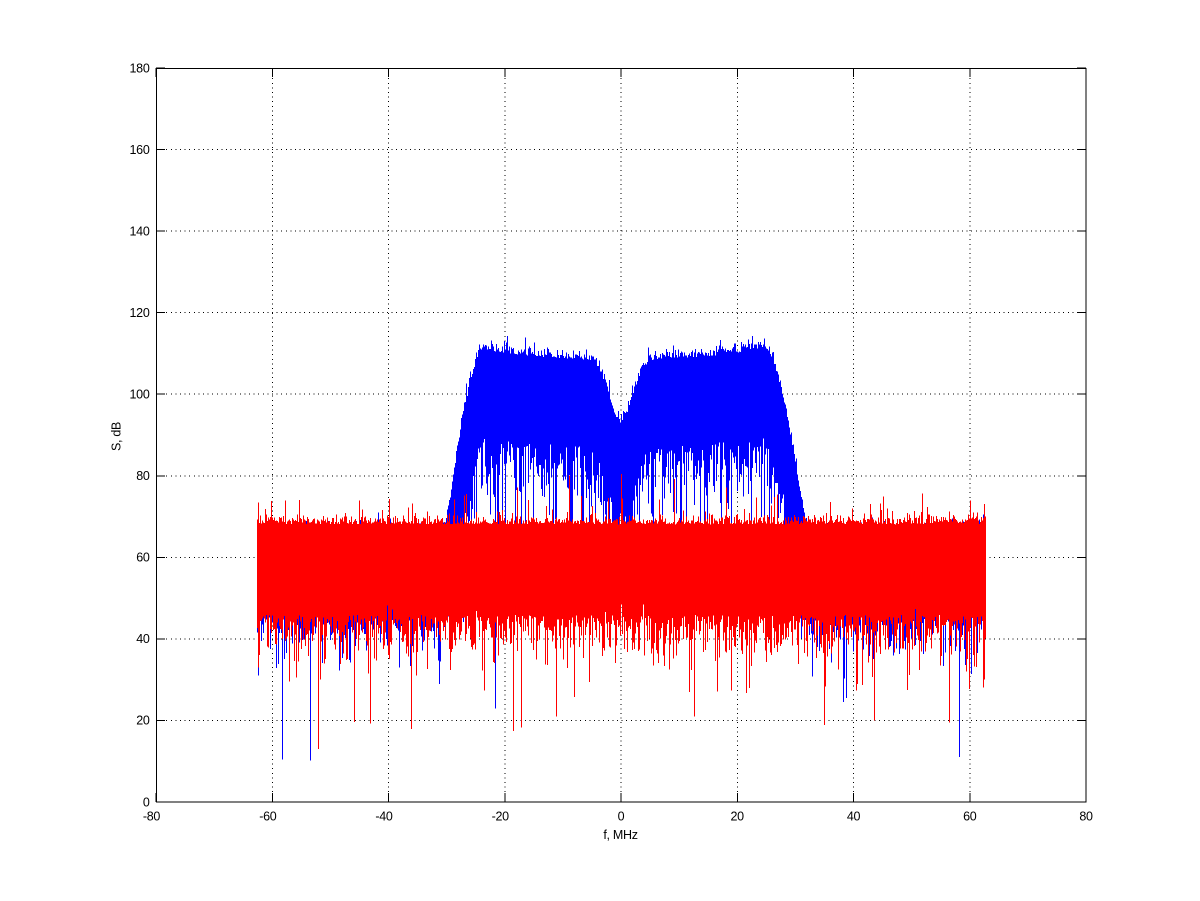  What do you see at coordinates (140, 395) in the screenshot?
I see `svg-text: 100` at bounding box center [140, 395].